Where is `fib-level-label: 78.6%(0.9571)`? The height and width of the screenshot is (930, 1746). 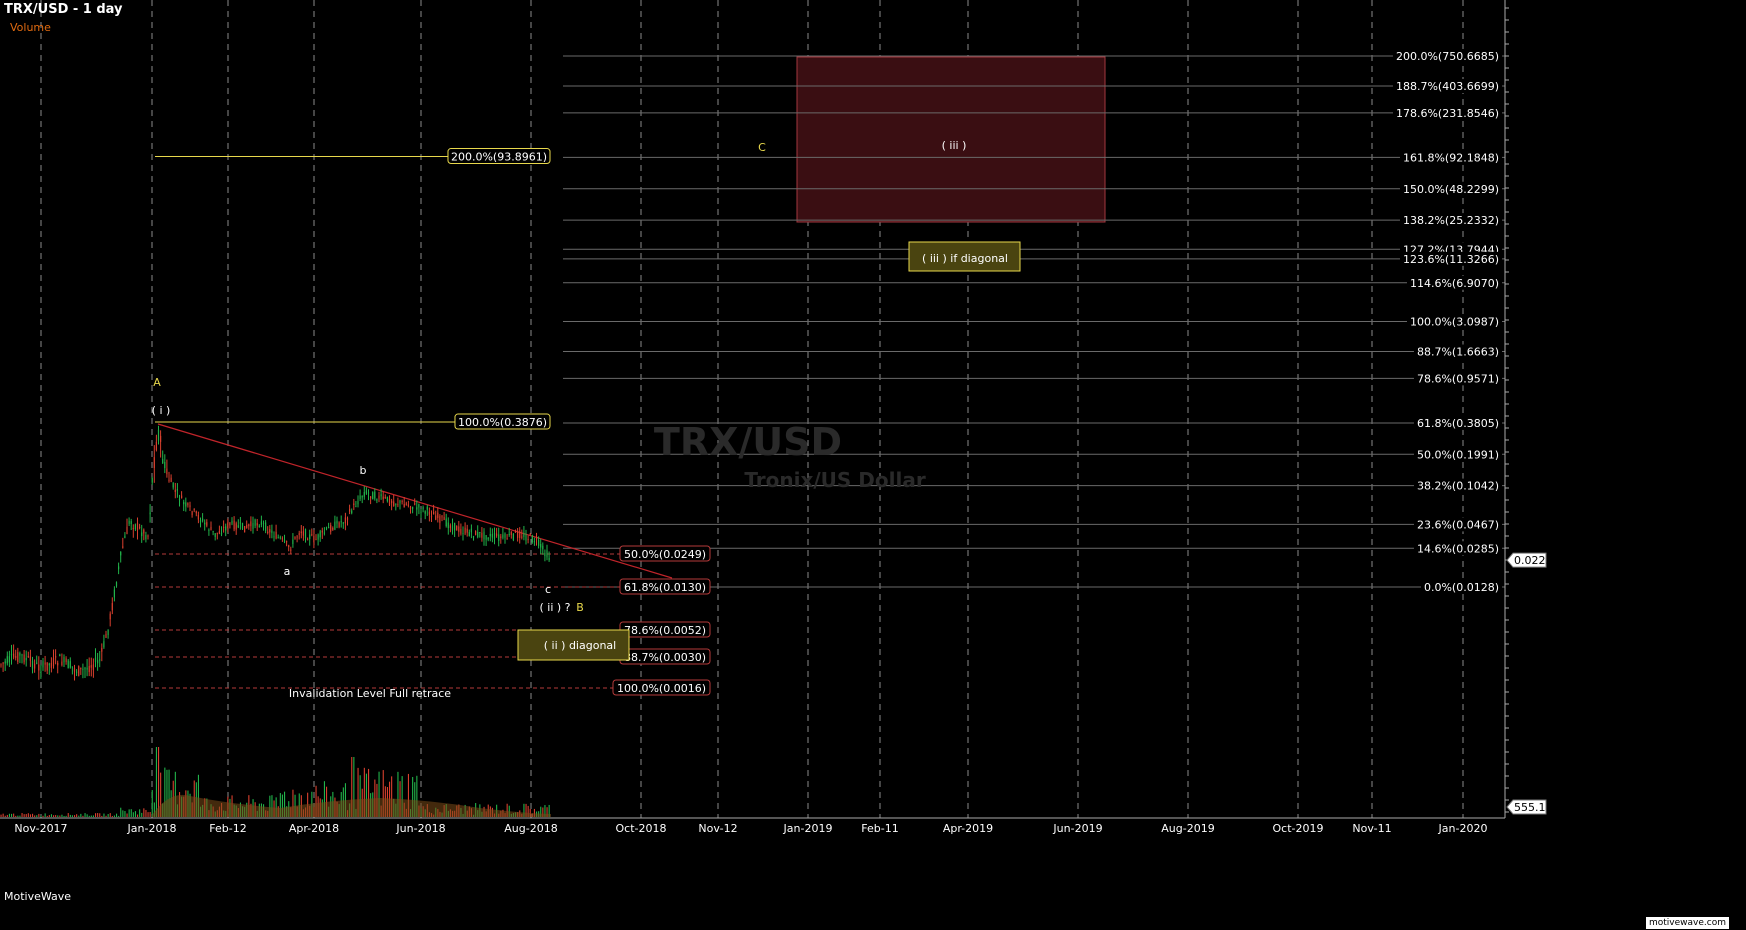
fib-level-label: 78.6%(0.9571) is located at coordinates (1458, 378).